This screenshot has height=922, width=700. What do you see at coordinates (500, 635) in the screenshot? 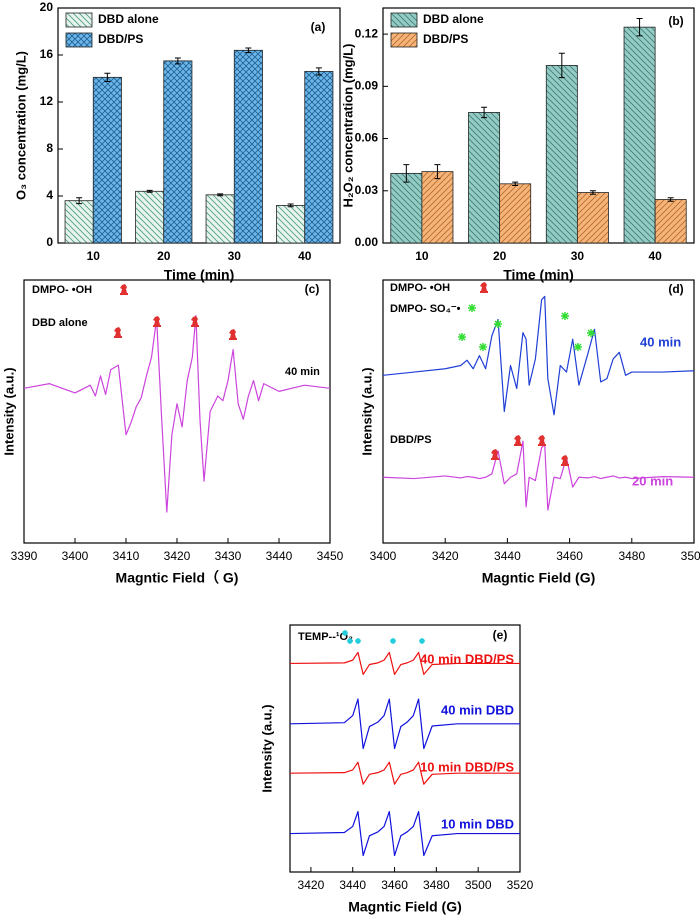
I see `panel-label: (e)` at bounding box center [500, 635].